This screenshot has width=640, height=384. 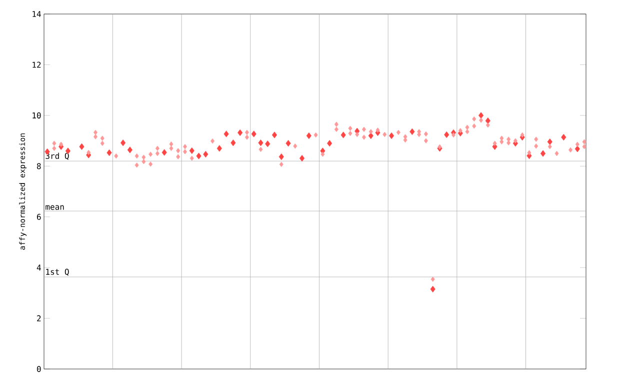 I want to click on y-tick-label: 12, so click(x=36, y=65).